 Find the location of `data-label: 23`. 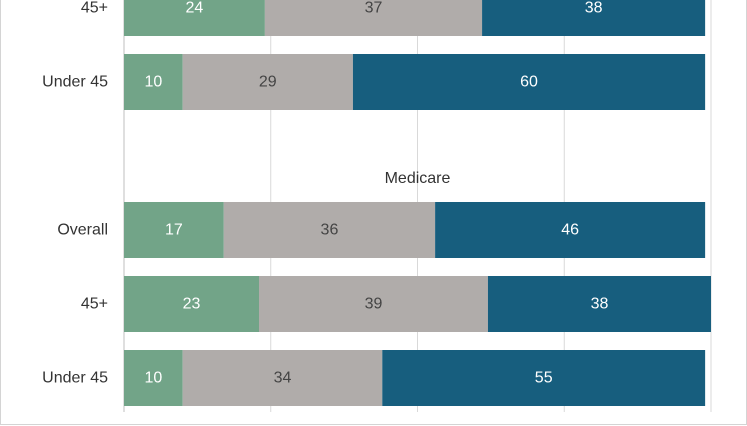

data-label: 23 is located at coordinates (192, 304).